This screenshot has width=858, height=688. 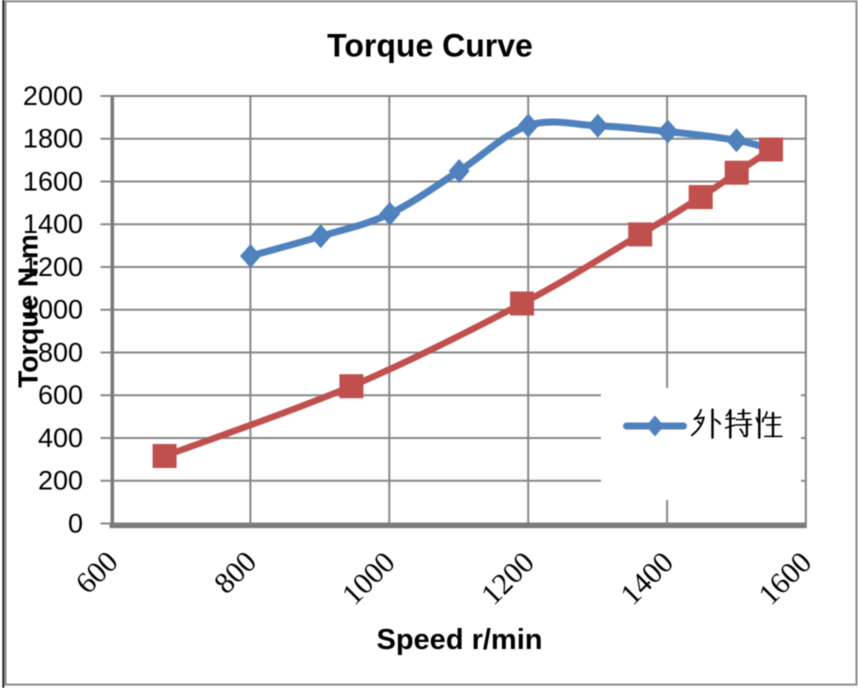 What do you see at coordinates (53, 267) in the screenshot?
I see `svg-text: 1200` at bounding box center [53, 267].